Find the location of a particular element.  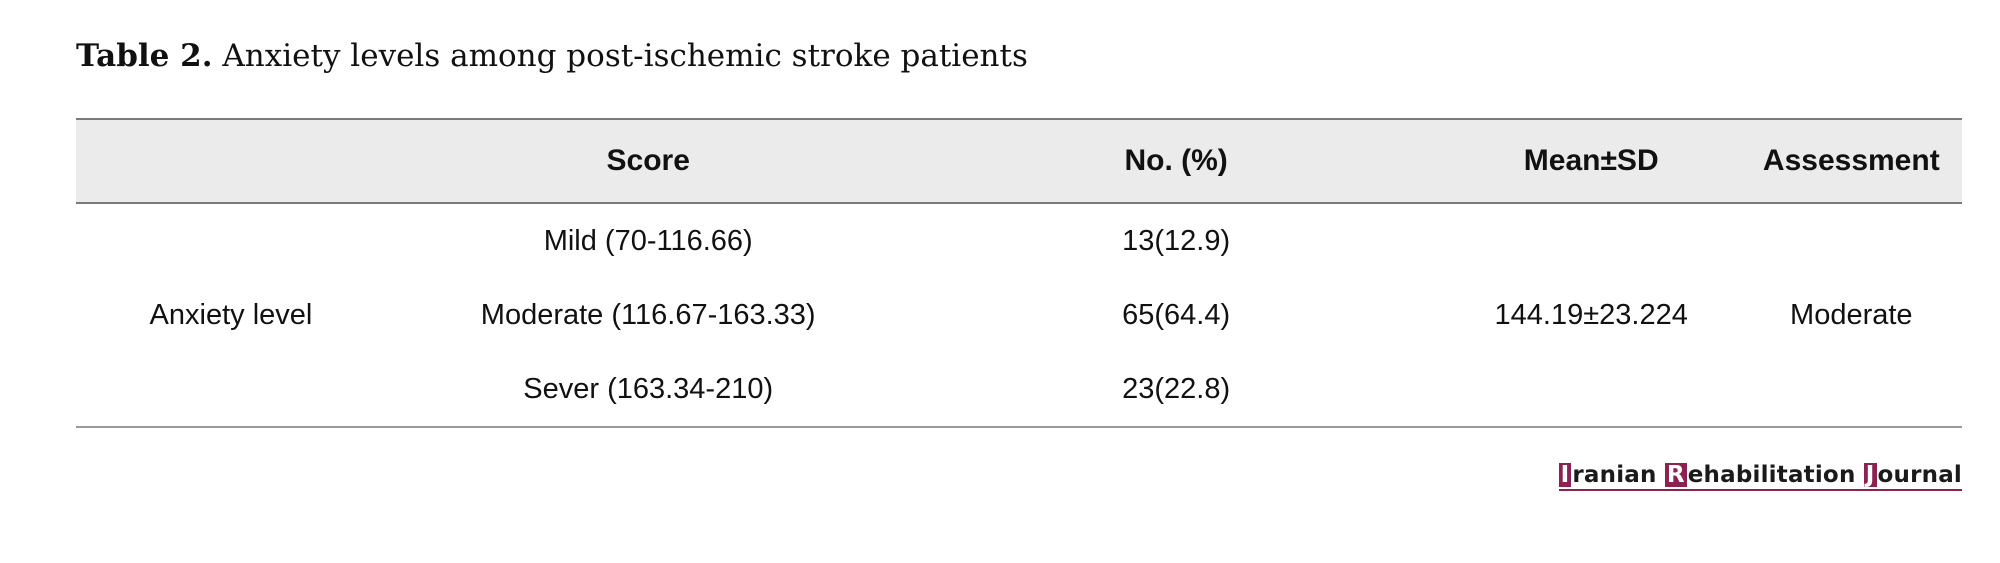

header-count-percent: No. (%) is located at coordinates (1176, 161).